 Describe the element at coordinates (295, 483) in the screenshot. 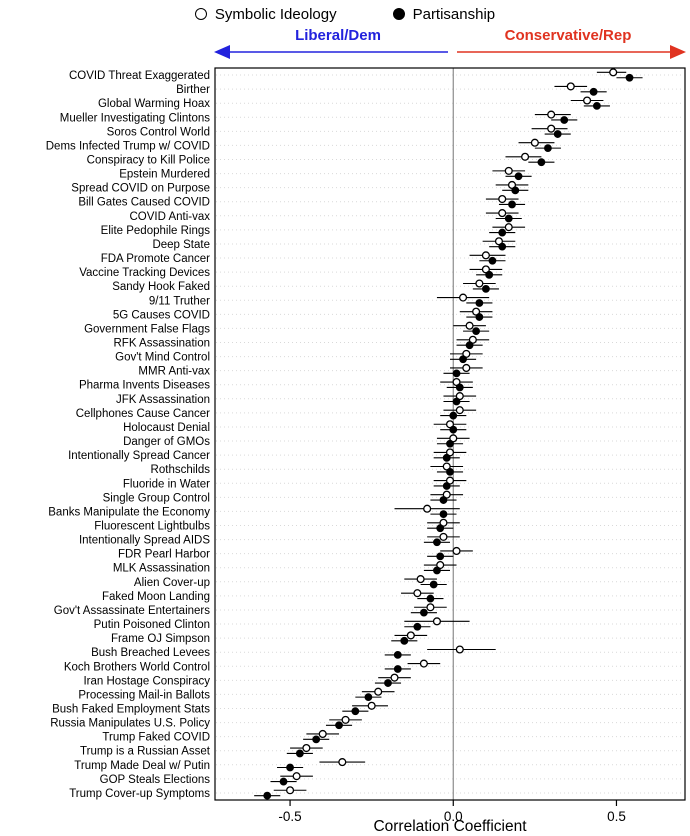

I see `chart-row: Fluoride in Water` at that location.